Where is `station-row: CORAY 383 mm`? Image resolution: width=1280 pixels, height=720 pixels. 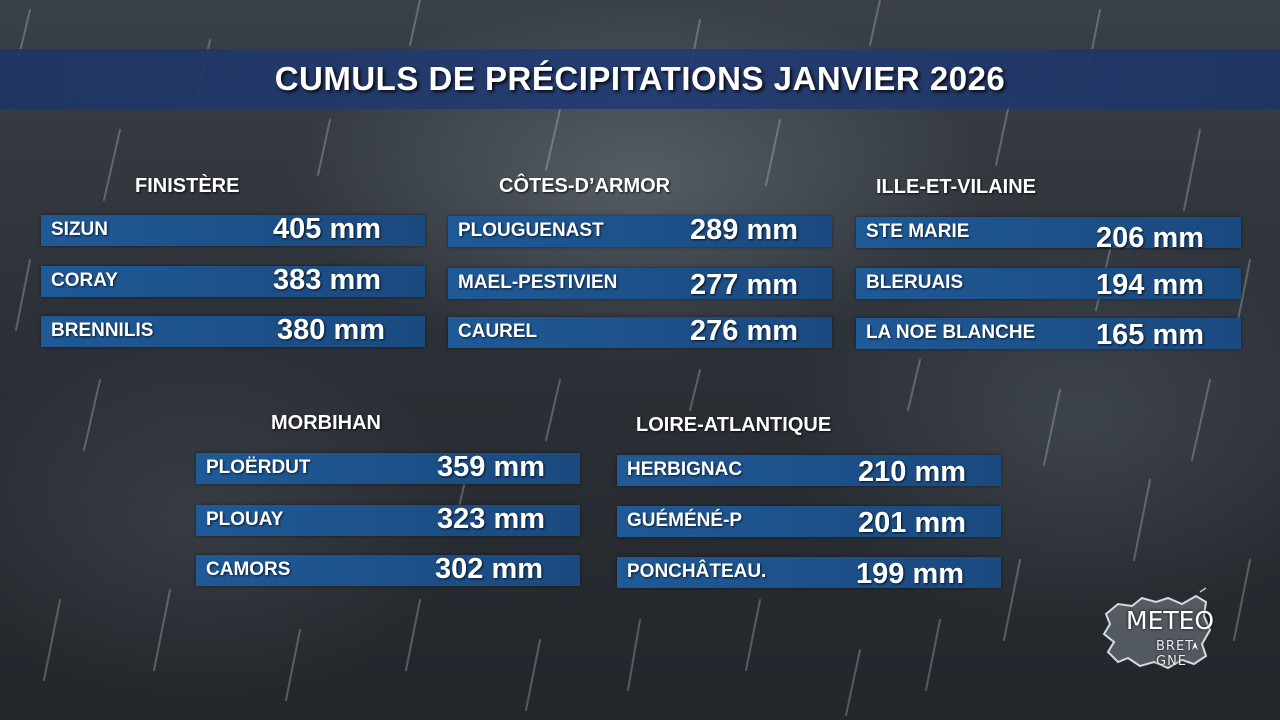
station-row: CORAY 383 mm is located at coordinates (233, 280).